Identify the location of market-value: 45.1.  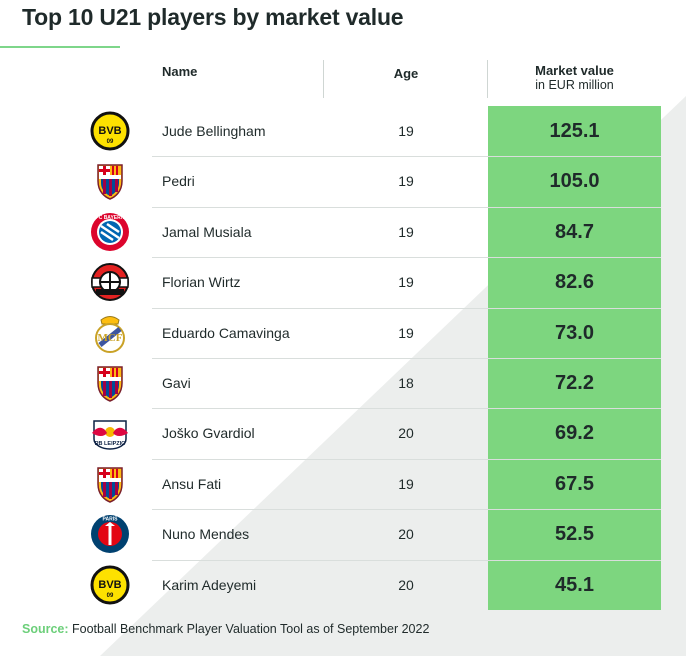
(574, 585).